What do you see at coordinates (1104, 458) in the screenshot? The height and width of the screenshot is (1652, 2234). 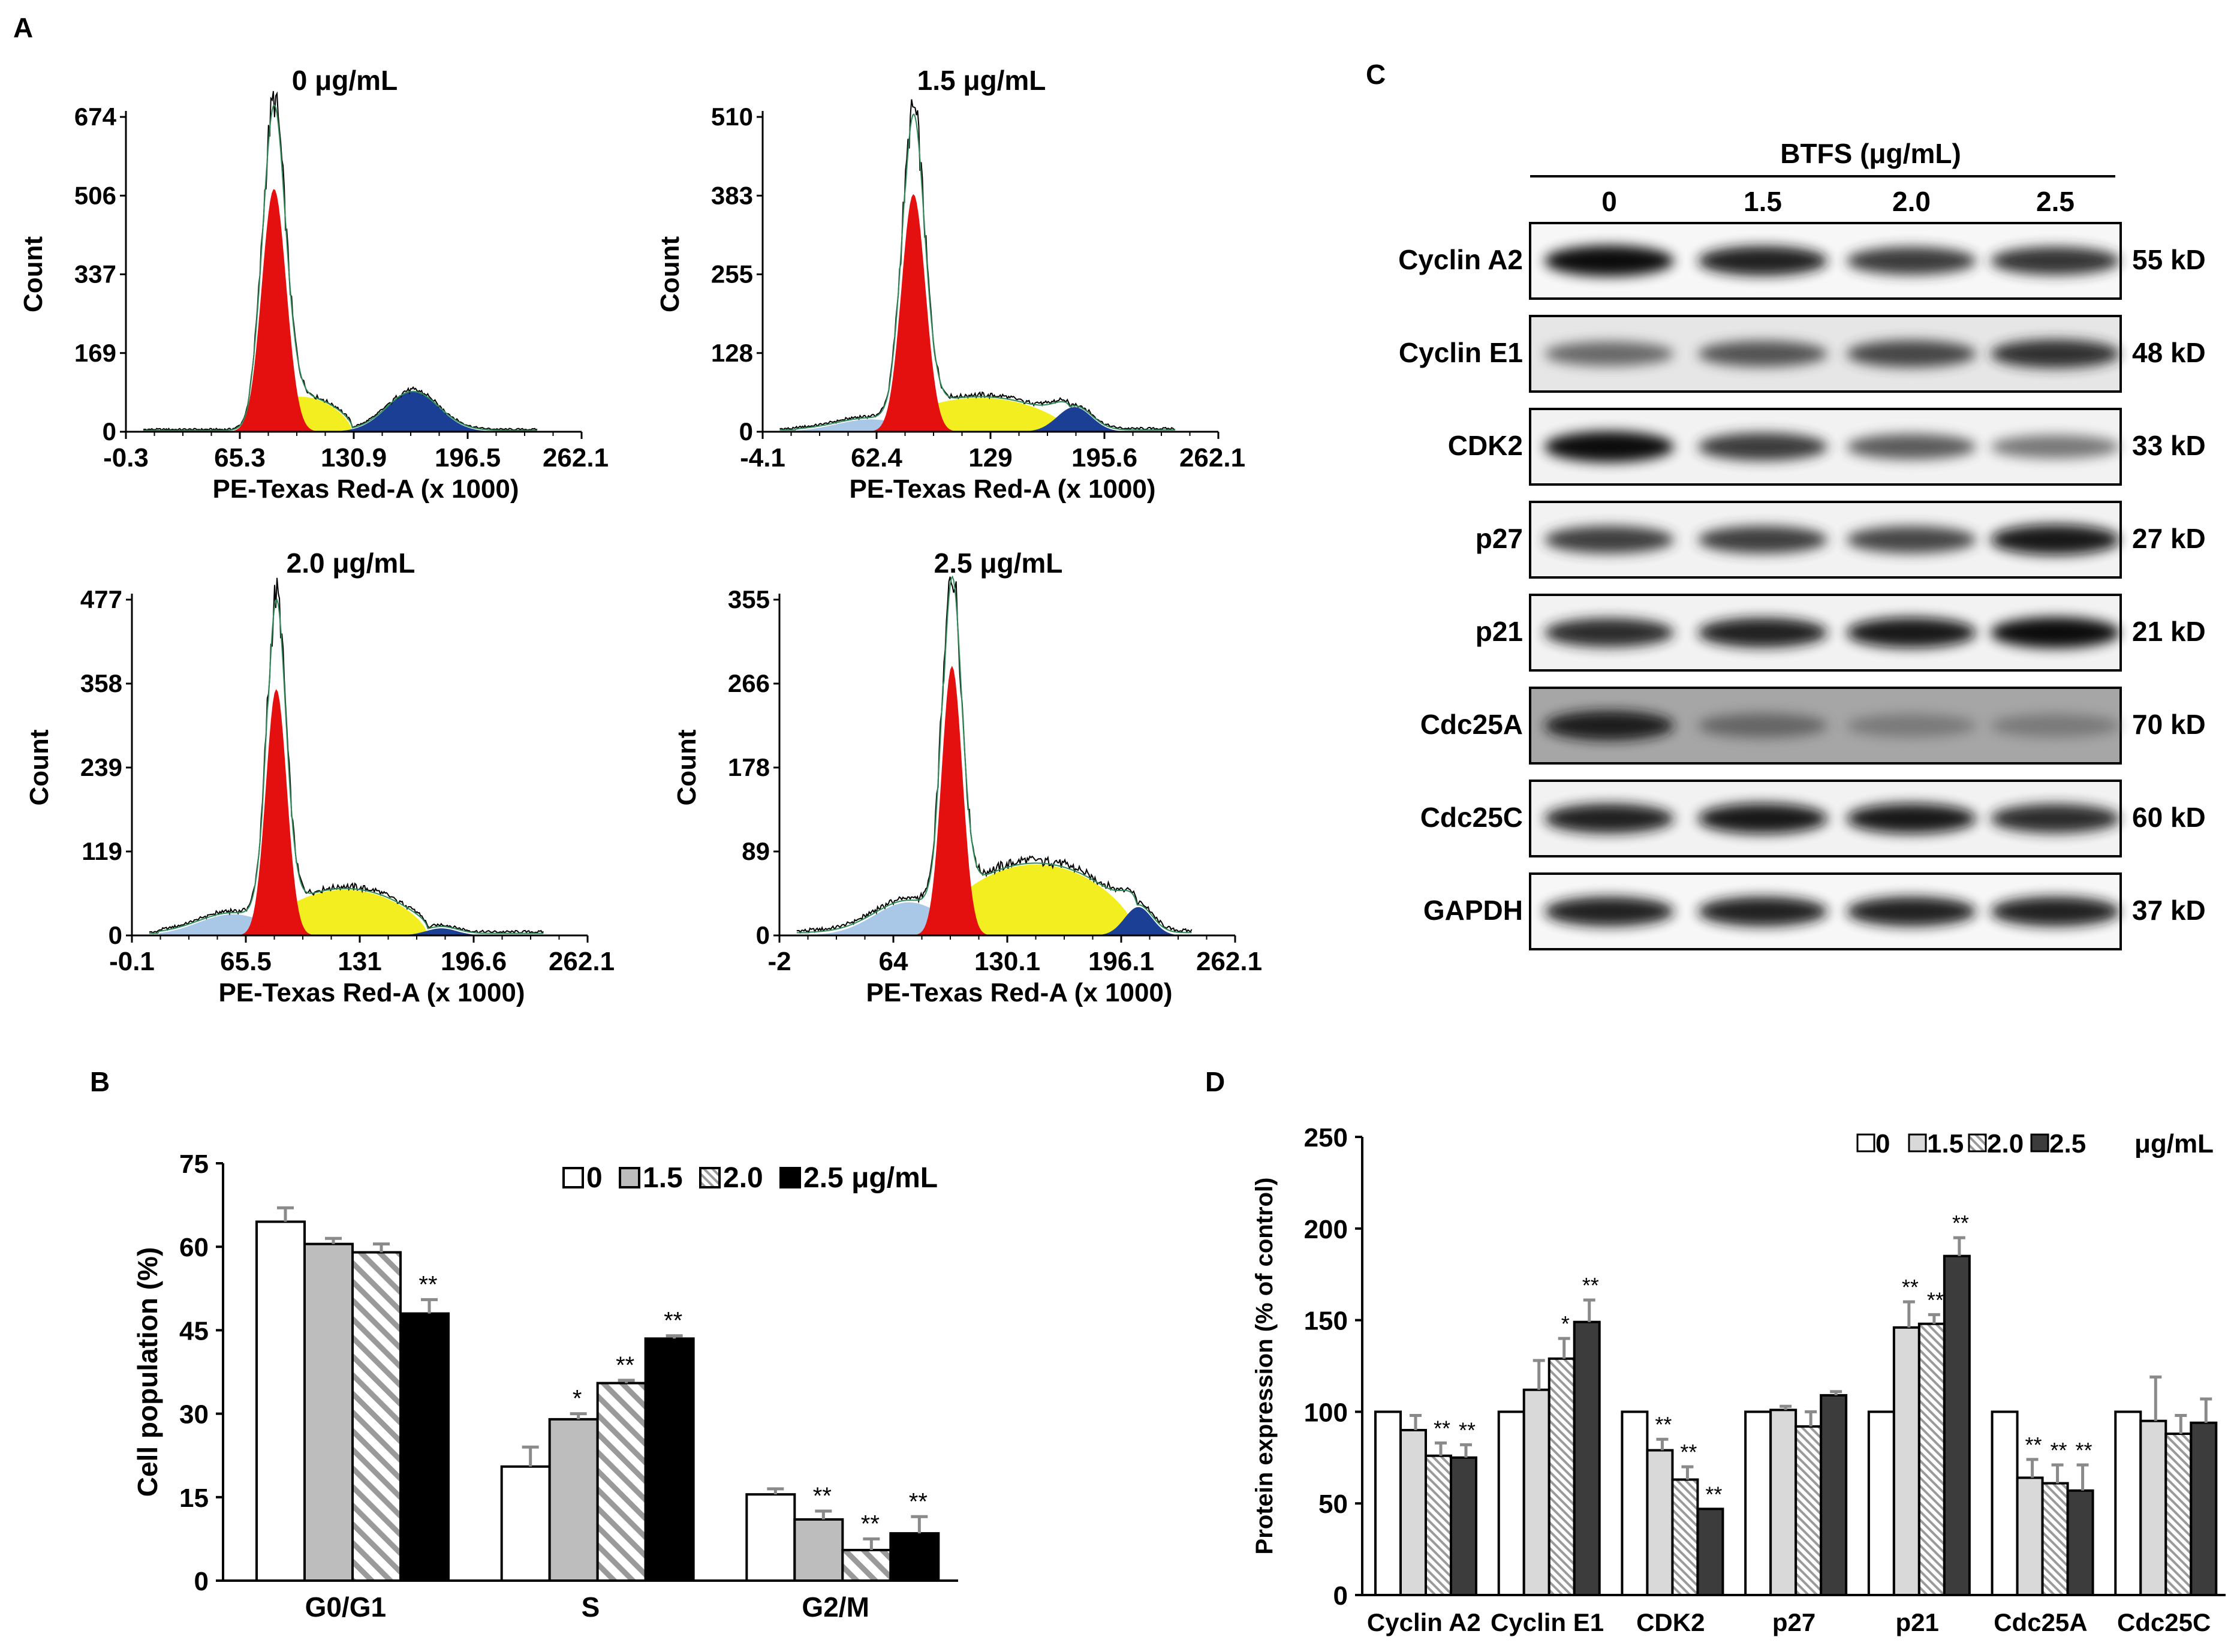 I see `x-tick-label: 195.6` at bounding box center [1104, 458].